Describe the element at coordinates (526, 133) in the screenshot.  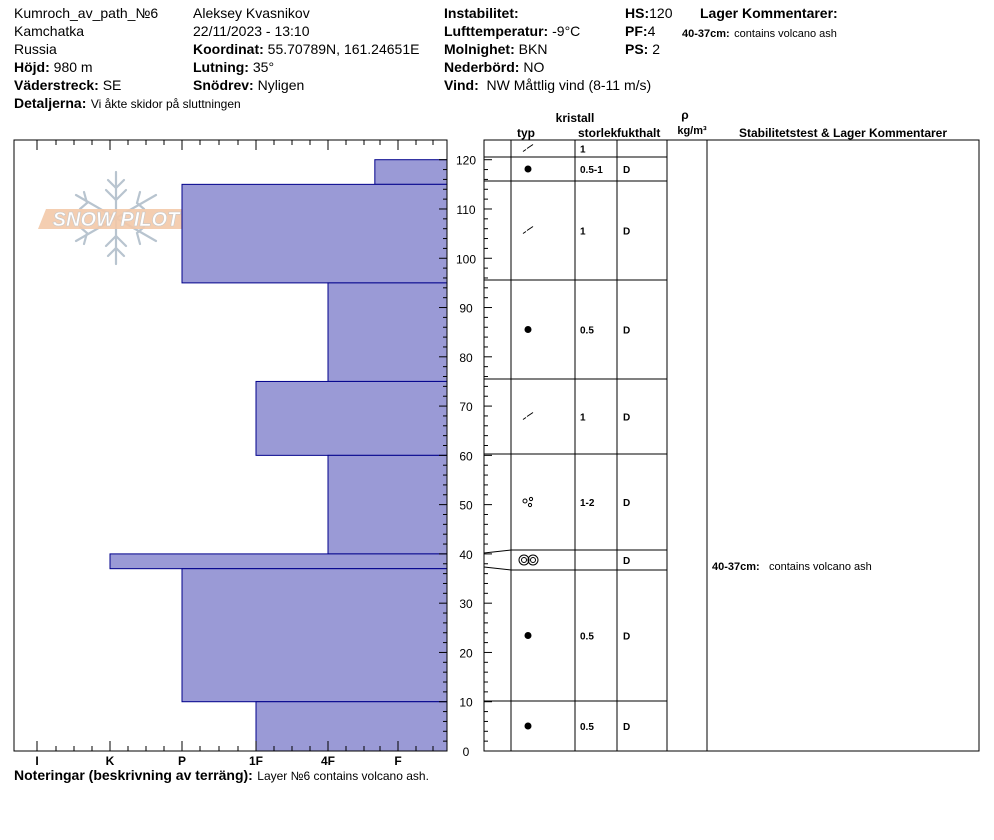
I see `column-header-type: typ` at that location.